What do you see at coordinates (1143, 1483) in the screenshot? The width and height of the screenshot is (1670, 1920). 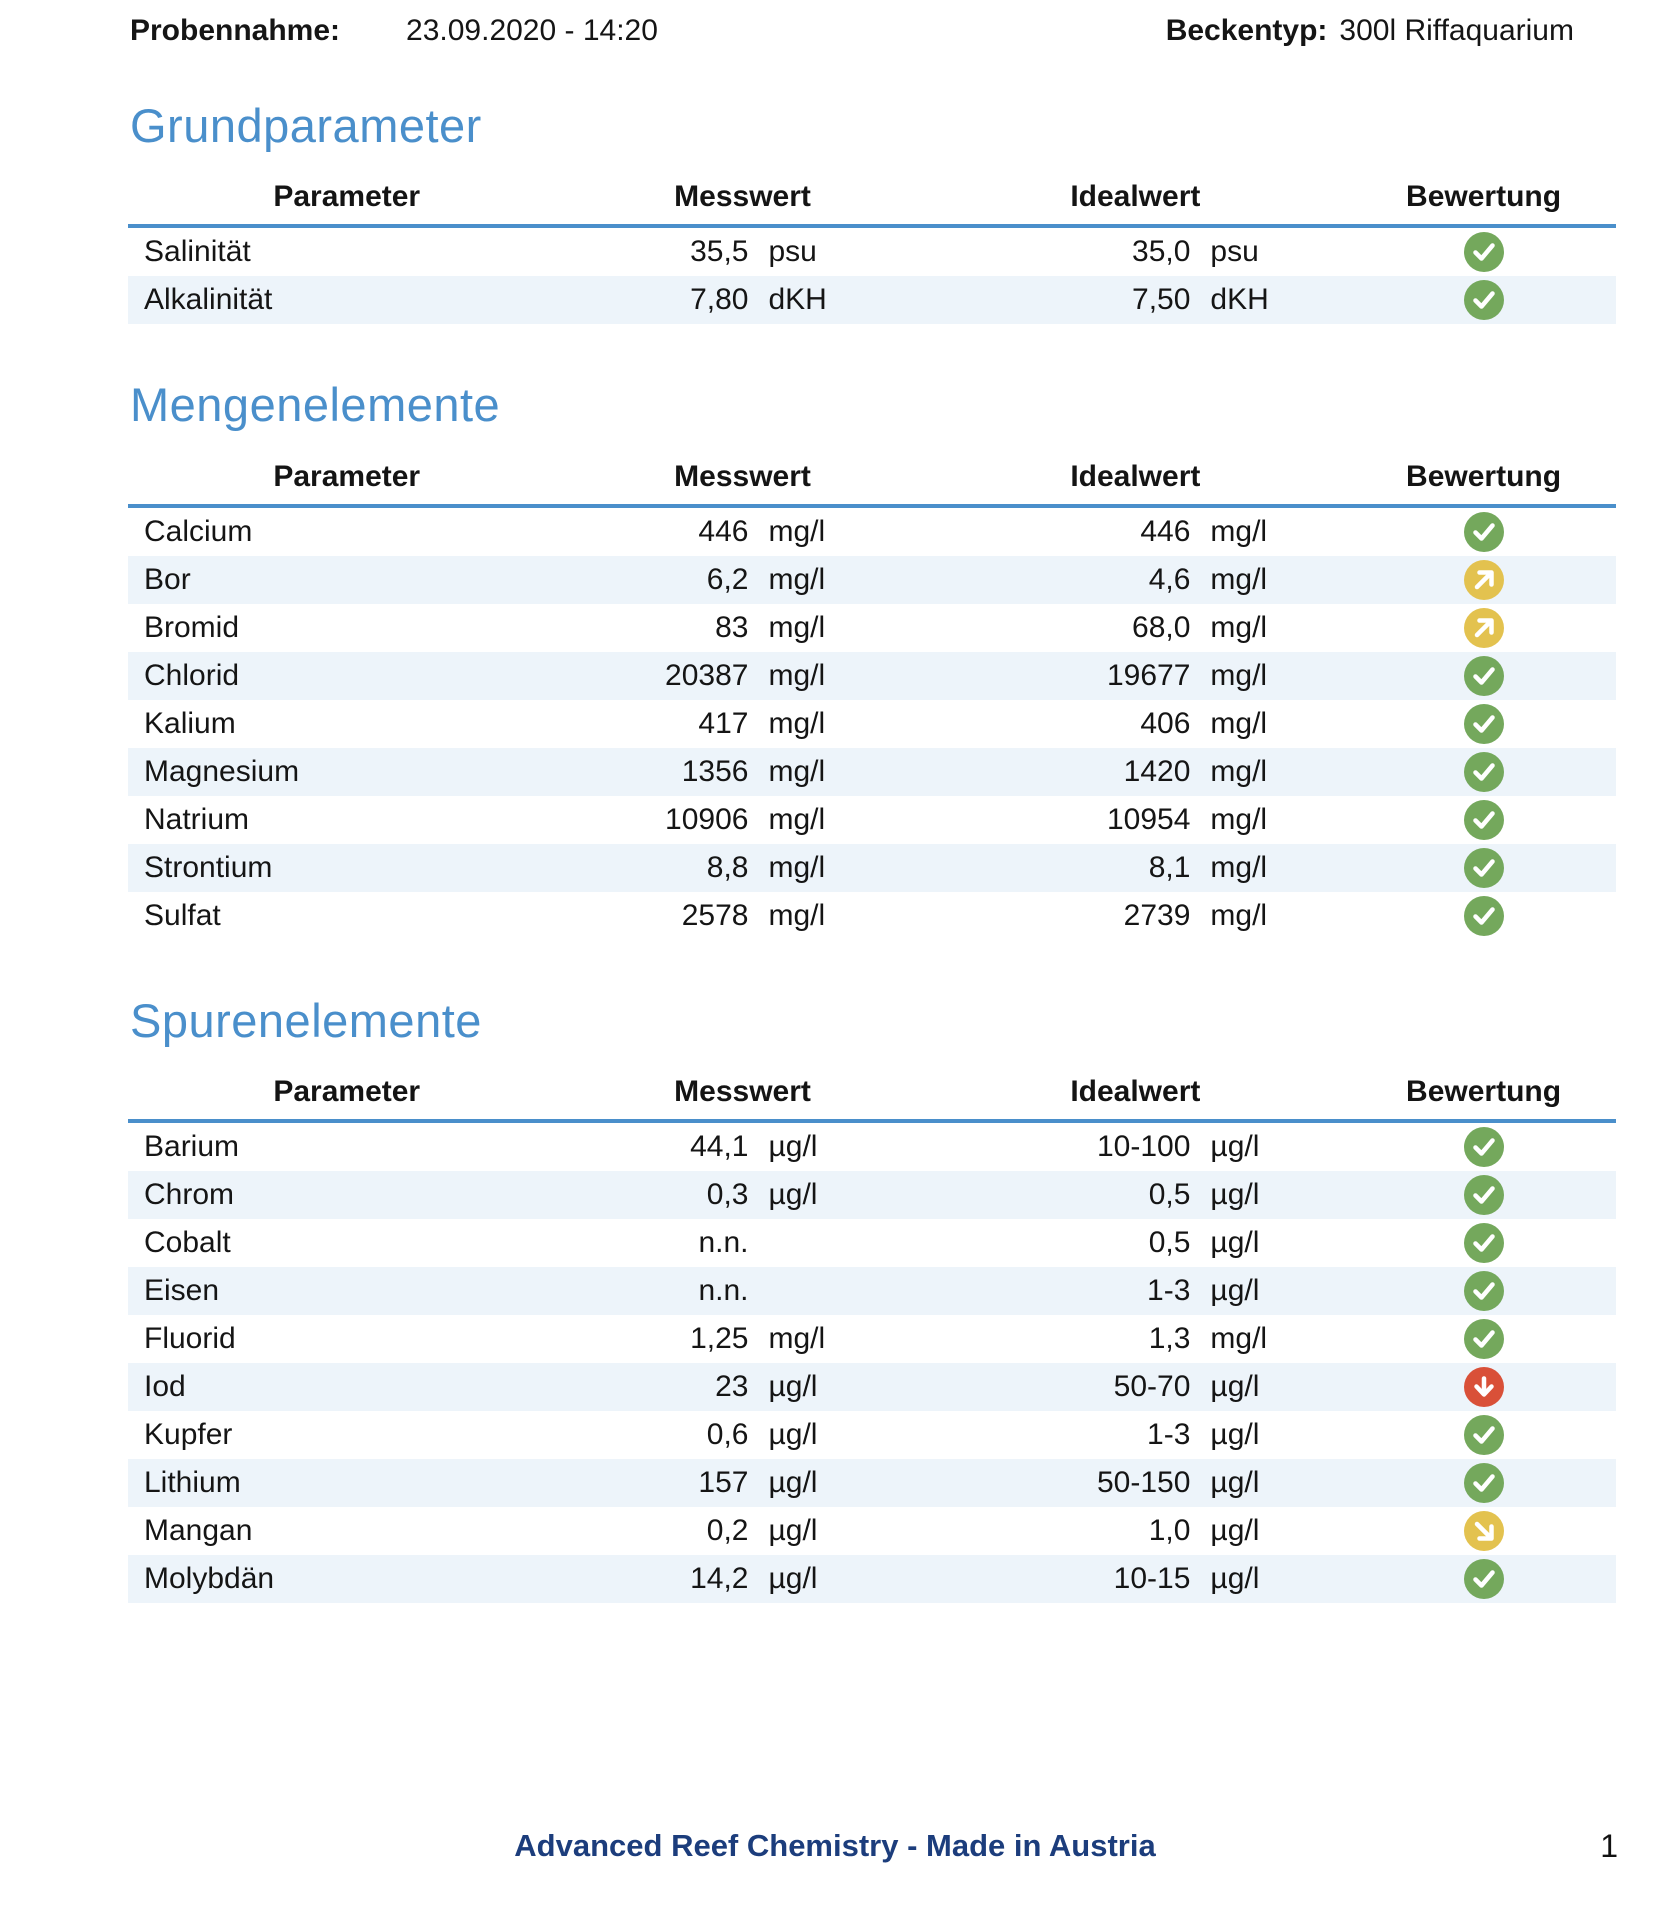 I see `idealwert-value: 50-150` at bounding box center [1143, 1483].